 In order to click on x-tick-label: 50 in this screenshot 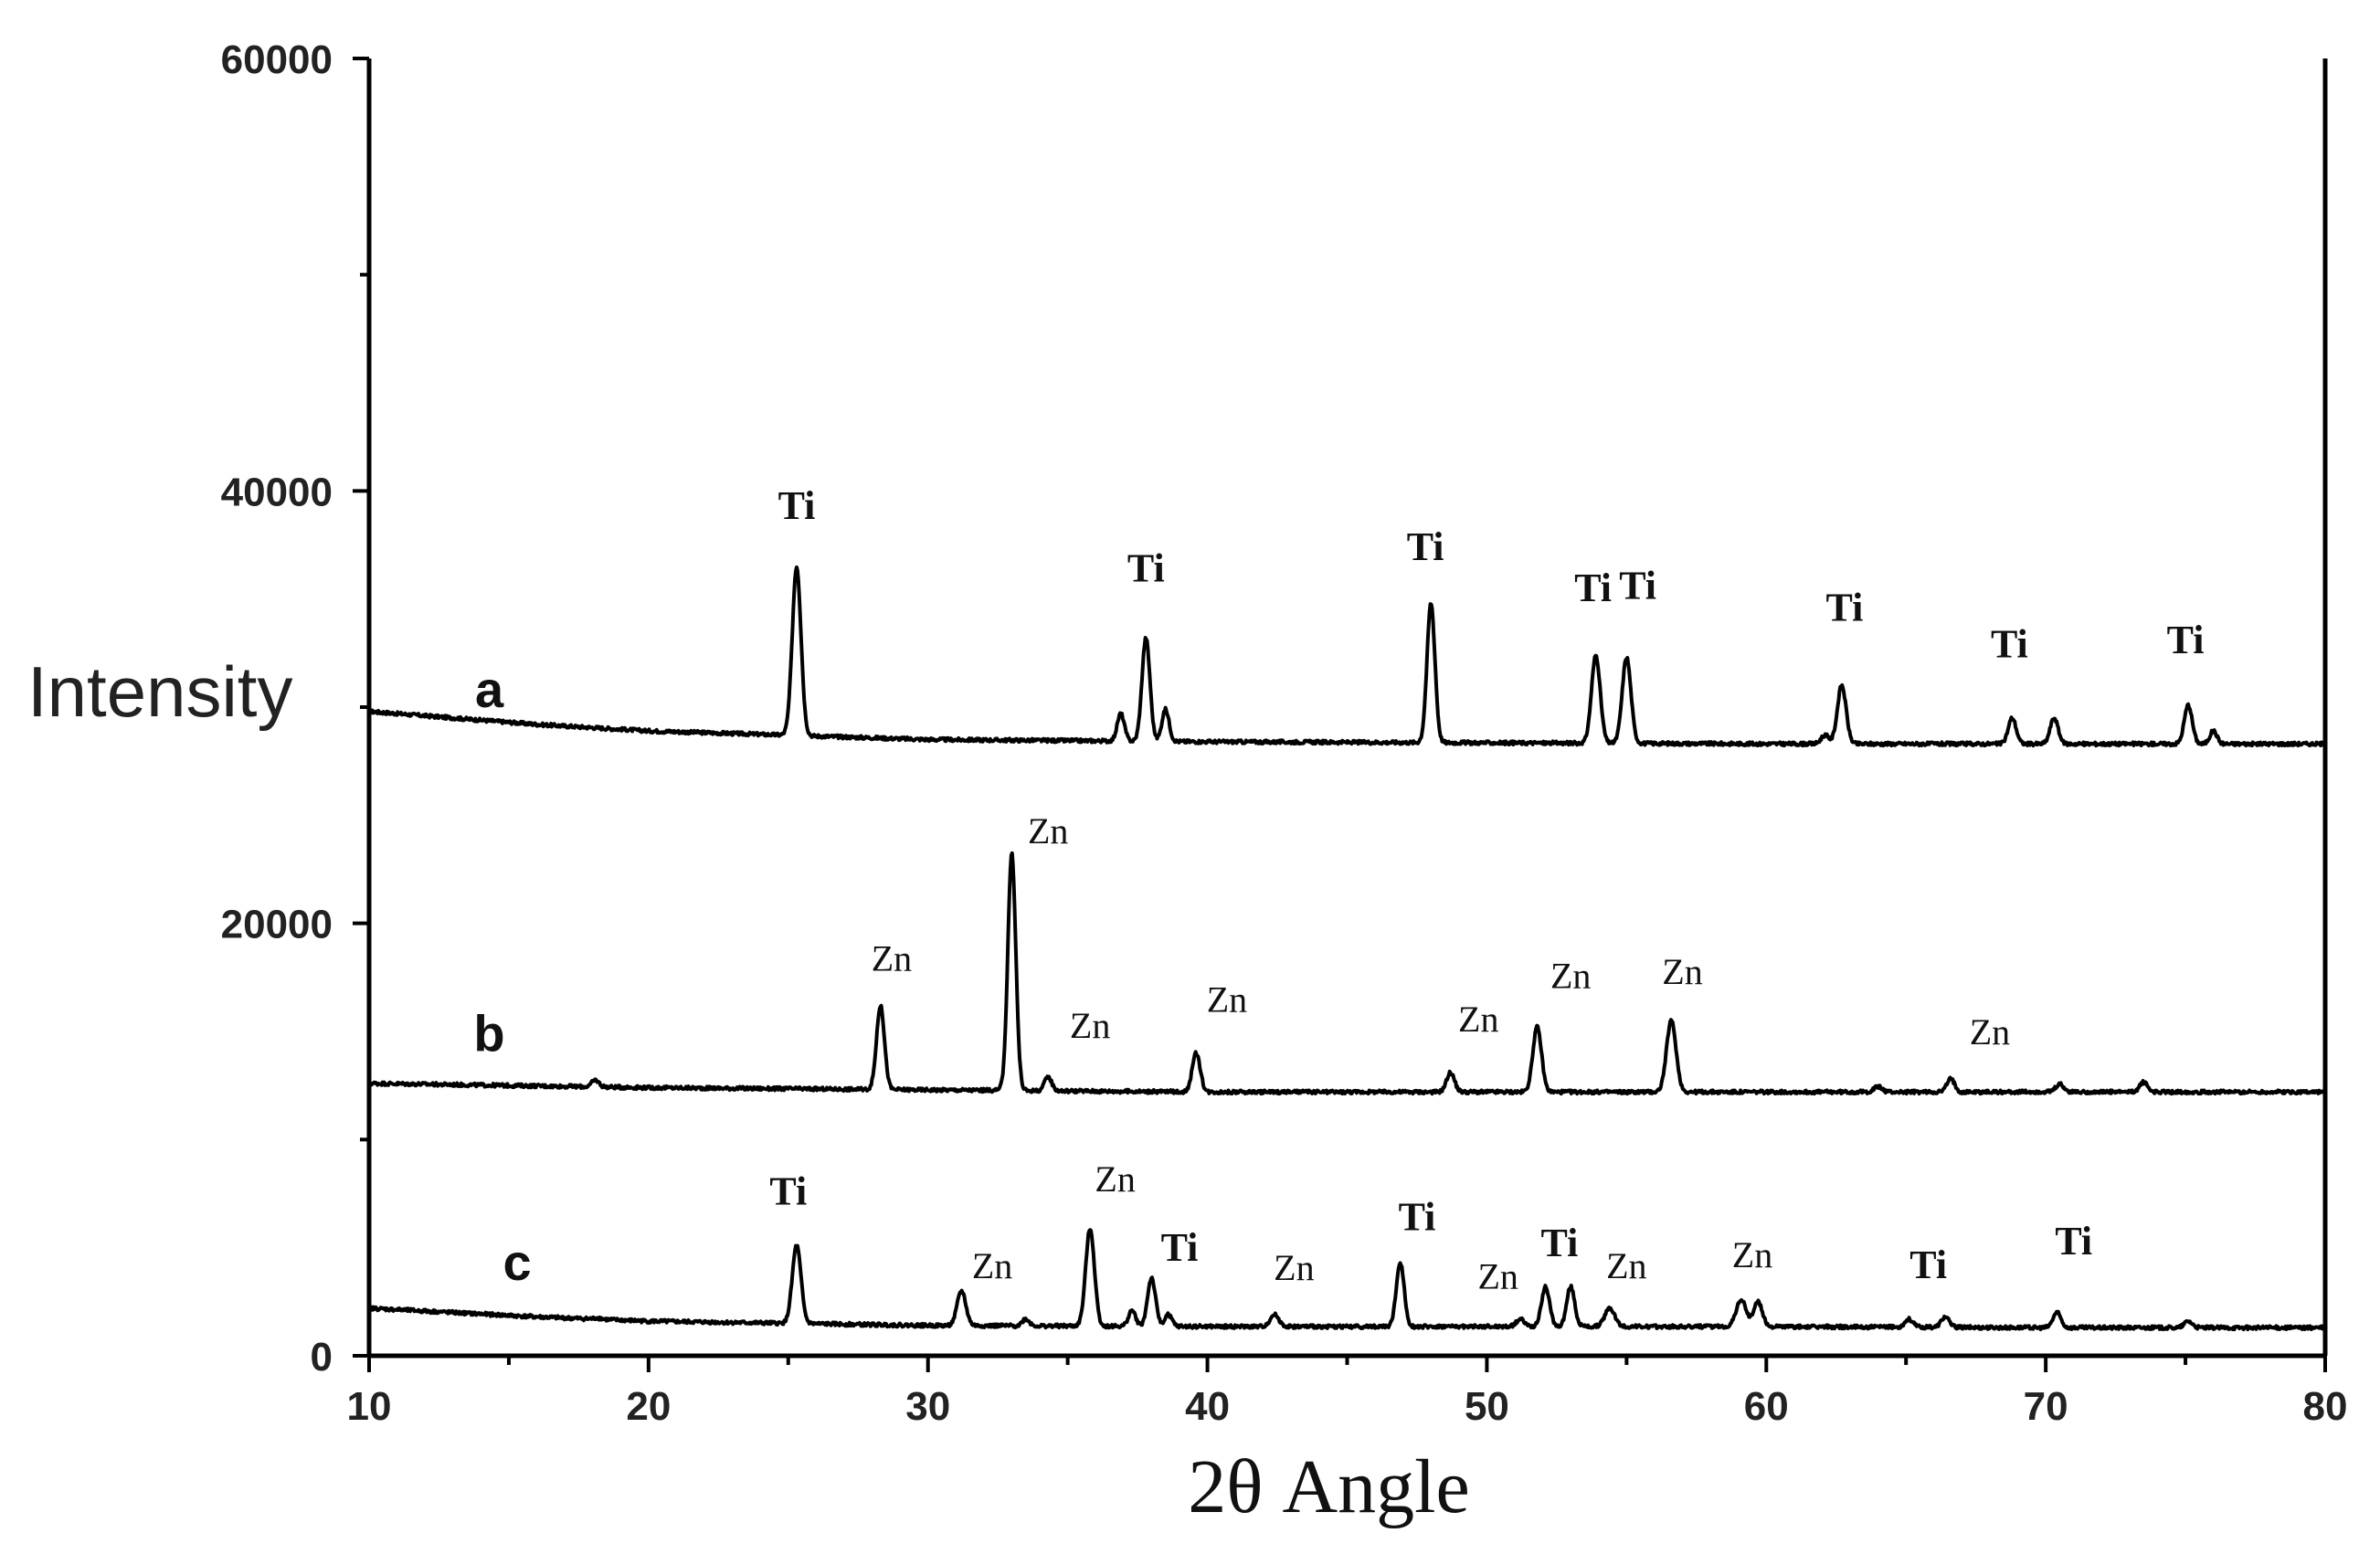, I will do `click(1487, 1407)`.